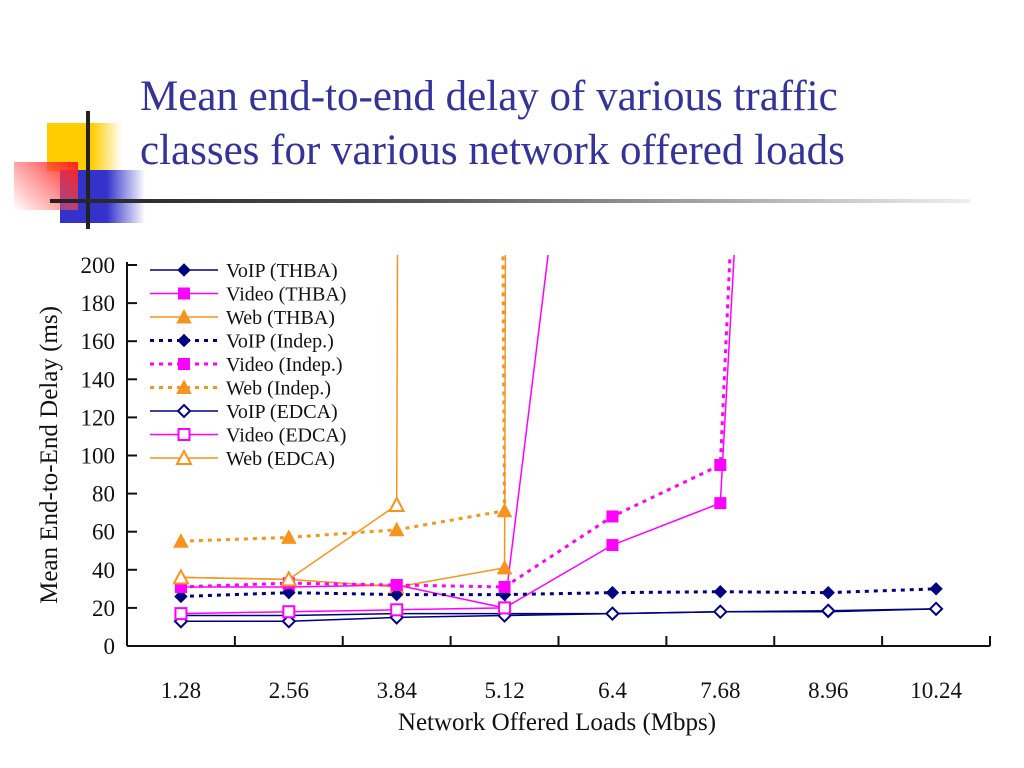 The width and height of the screenshot is (1024, 768). Describe the element at coordinates (184, 364) in the screenshot. I see `legend-marker-video-indep` at that location.